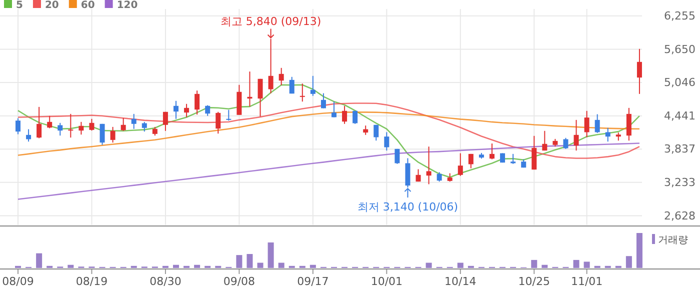  I want to click on y-tick-label: 5,650, so click(680, 49).